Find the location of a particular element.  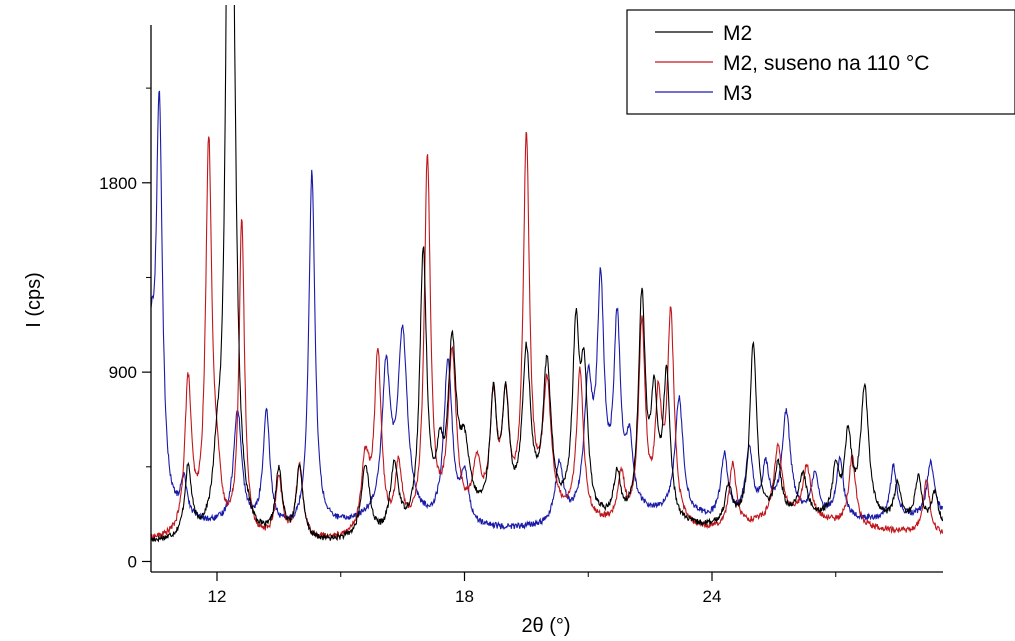

legend-label: M2 is located at coordinates (737, 33).